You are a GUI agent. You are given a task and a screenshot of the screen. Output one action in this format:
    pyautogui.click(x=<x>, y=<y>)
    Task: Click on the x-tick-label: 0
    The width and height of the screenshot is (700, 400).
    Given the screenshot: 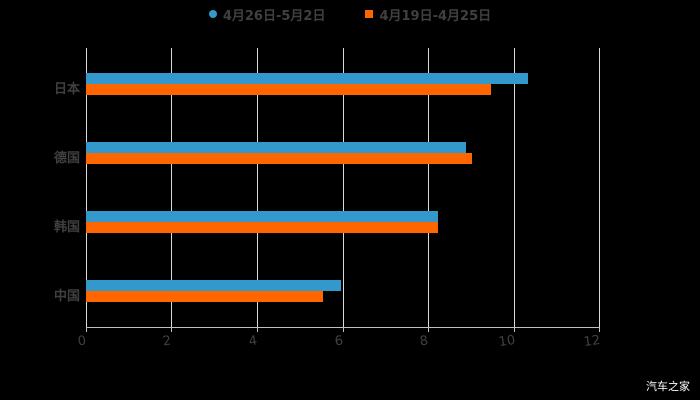 What is the action you would take?
    pyautogui.click(x=82, y=341)
    